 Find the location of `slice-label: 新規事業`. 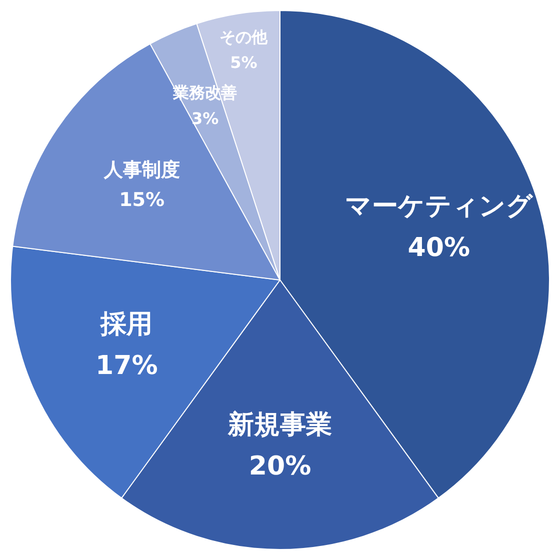

slice-label: 新規事業 is located at coordinates (279, 425).